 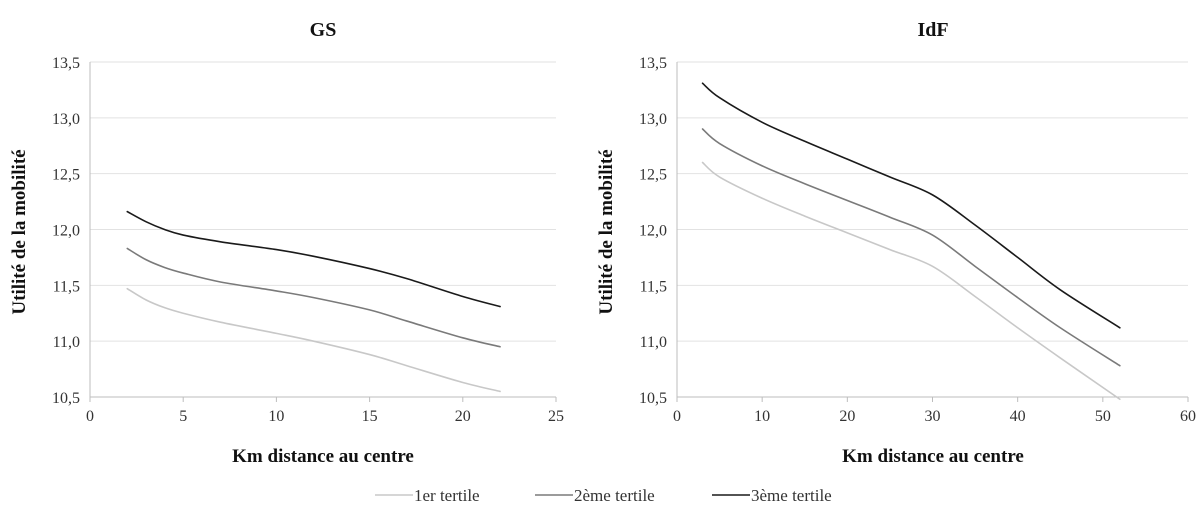 What do you see at coordinates (1018, 416) in the screenshot?
I see `x-tick-label: 40` at bounding box center [1018, 416].